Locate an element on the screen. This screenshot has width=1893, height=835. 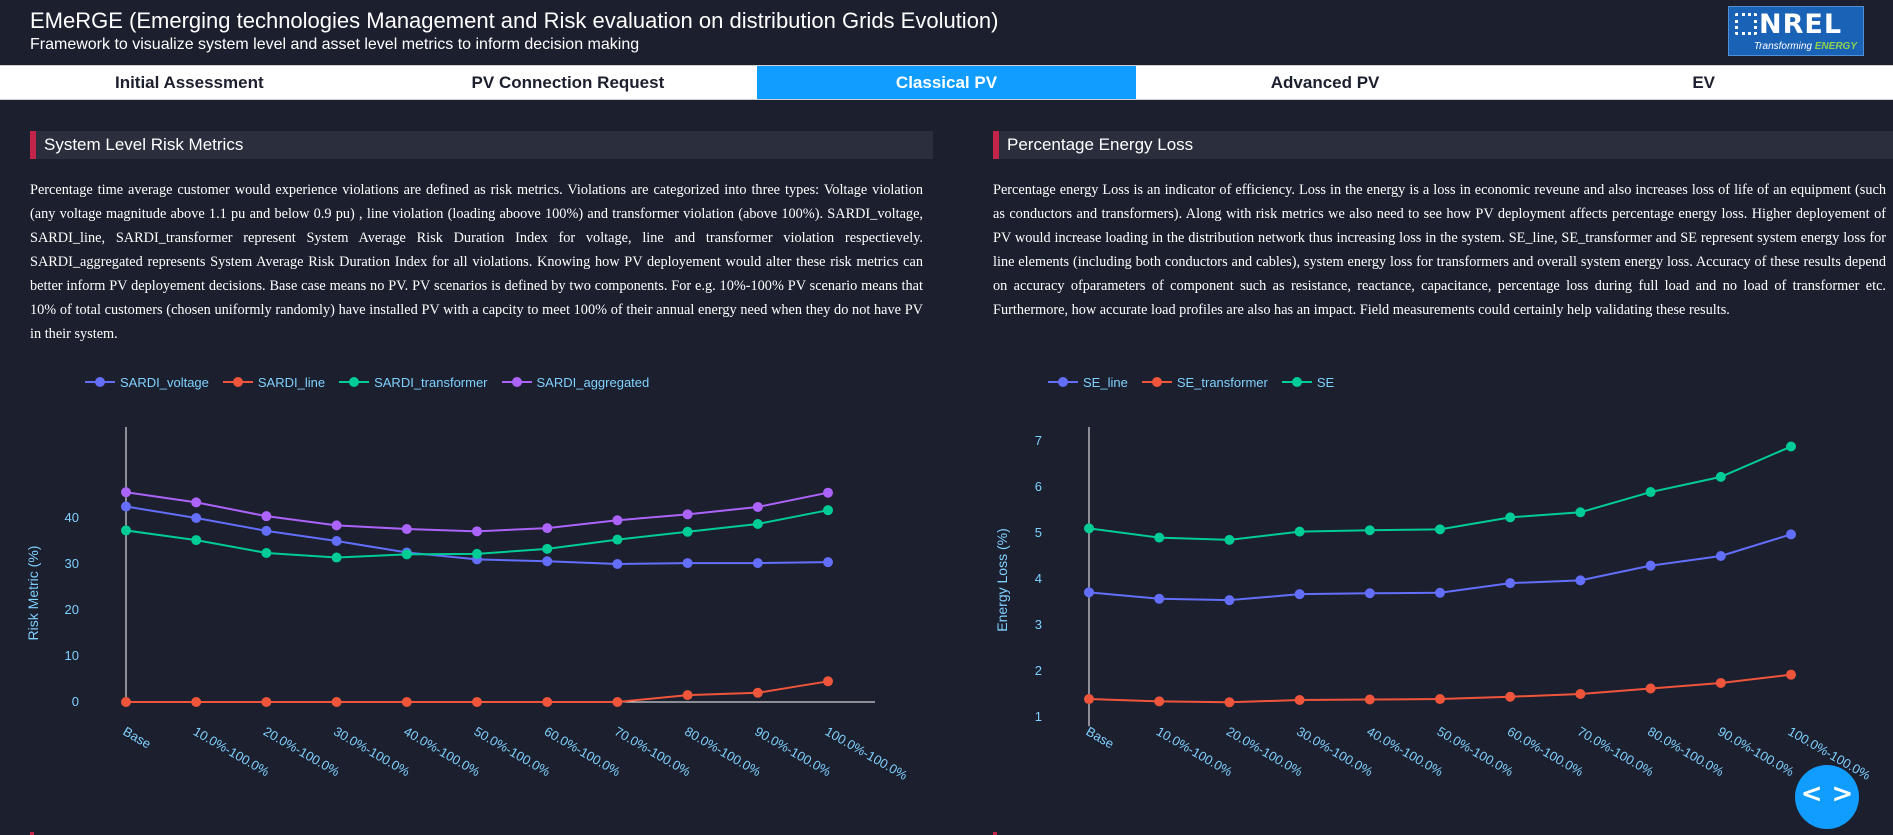
y-tick-label: 6 is located at coordinates (1038, 486).